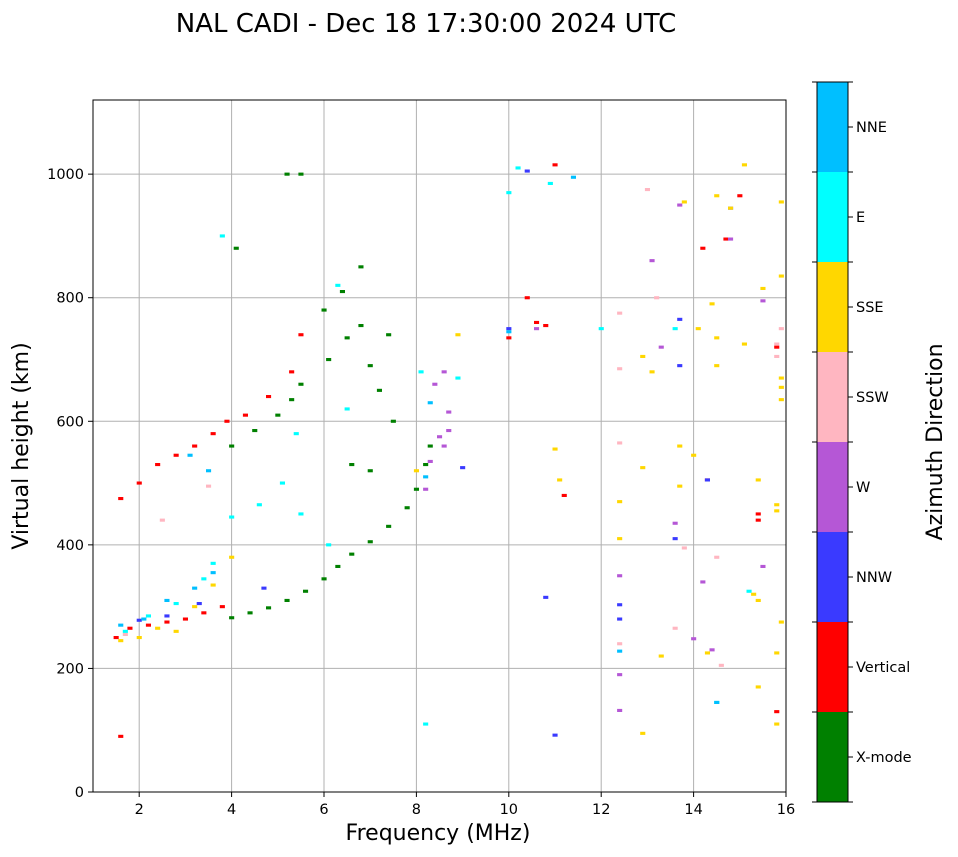 The image size is (958, 857). Describe the element at coordinates (70, 299) in the screenshot. I see `y-tick-label: 800` at that location.